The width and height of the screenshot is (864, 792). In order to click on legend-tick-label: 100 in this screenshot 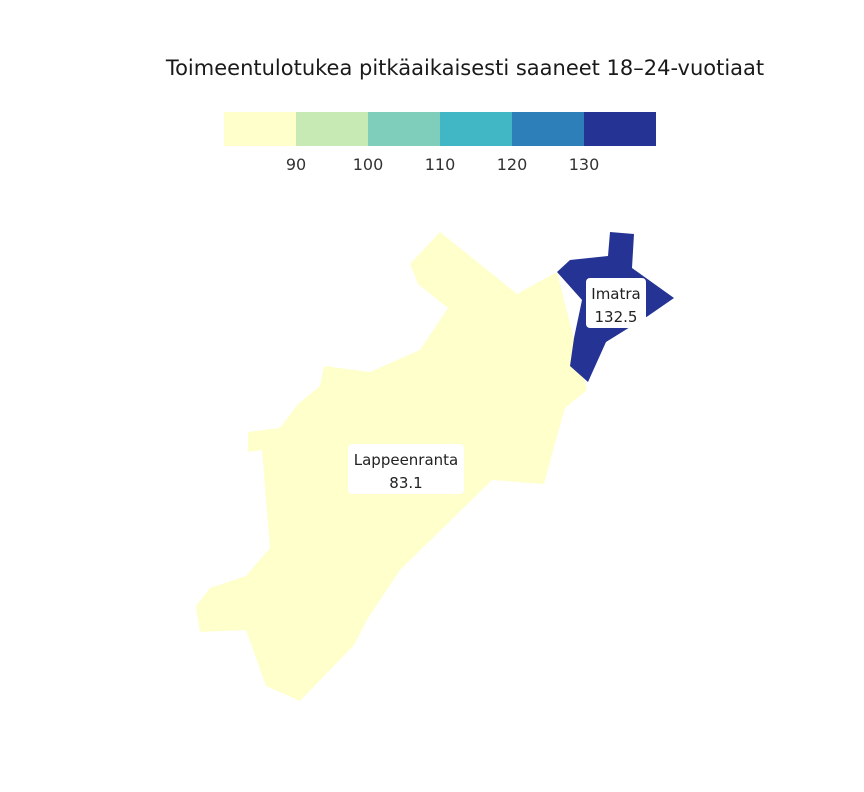, I will do `click(368, 164)`.